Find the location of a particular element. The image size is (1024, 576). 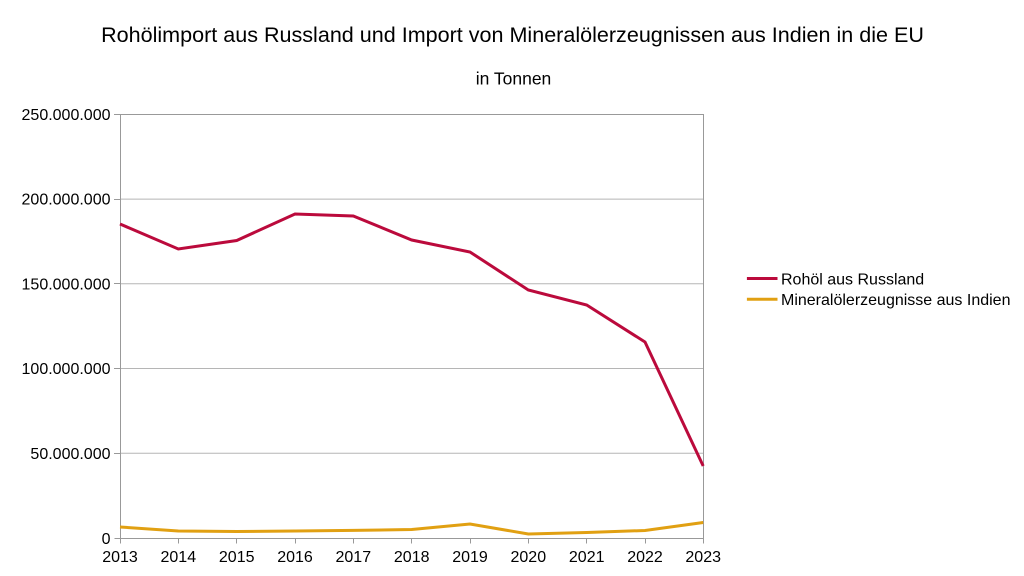

svg-text:Mineralölerzeugnisse aus Indie: Mineralölerzeugnisse aus Indien is located at coordinates (895, 300).